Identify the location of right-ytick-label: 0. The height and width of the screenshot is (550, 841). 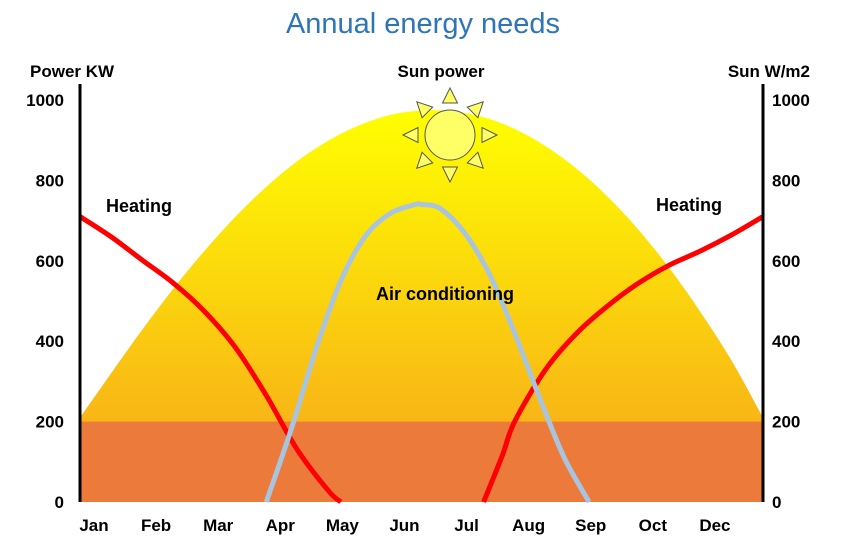
(776, 502).